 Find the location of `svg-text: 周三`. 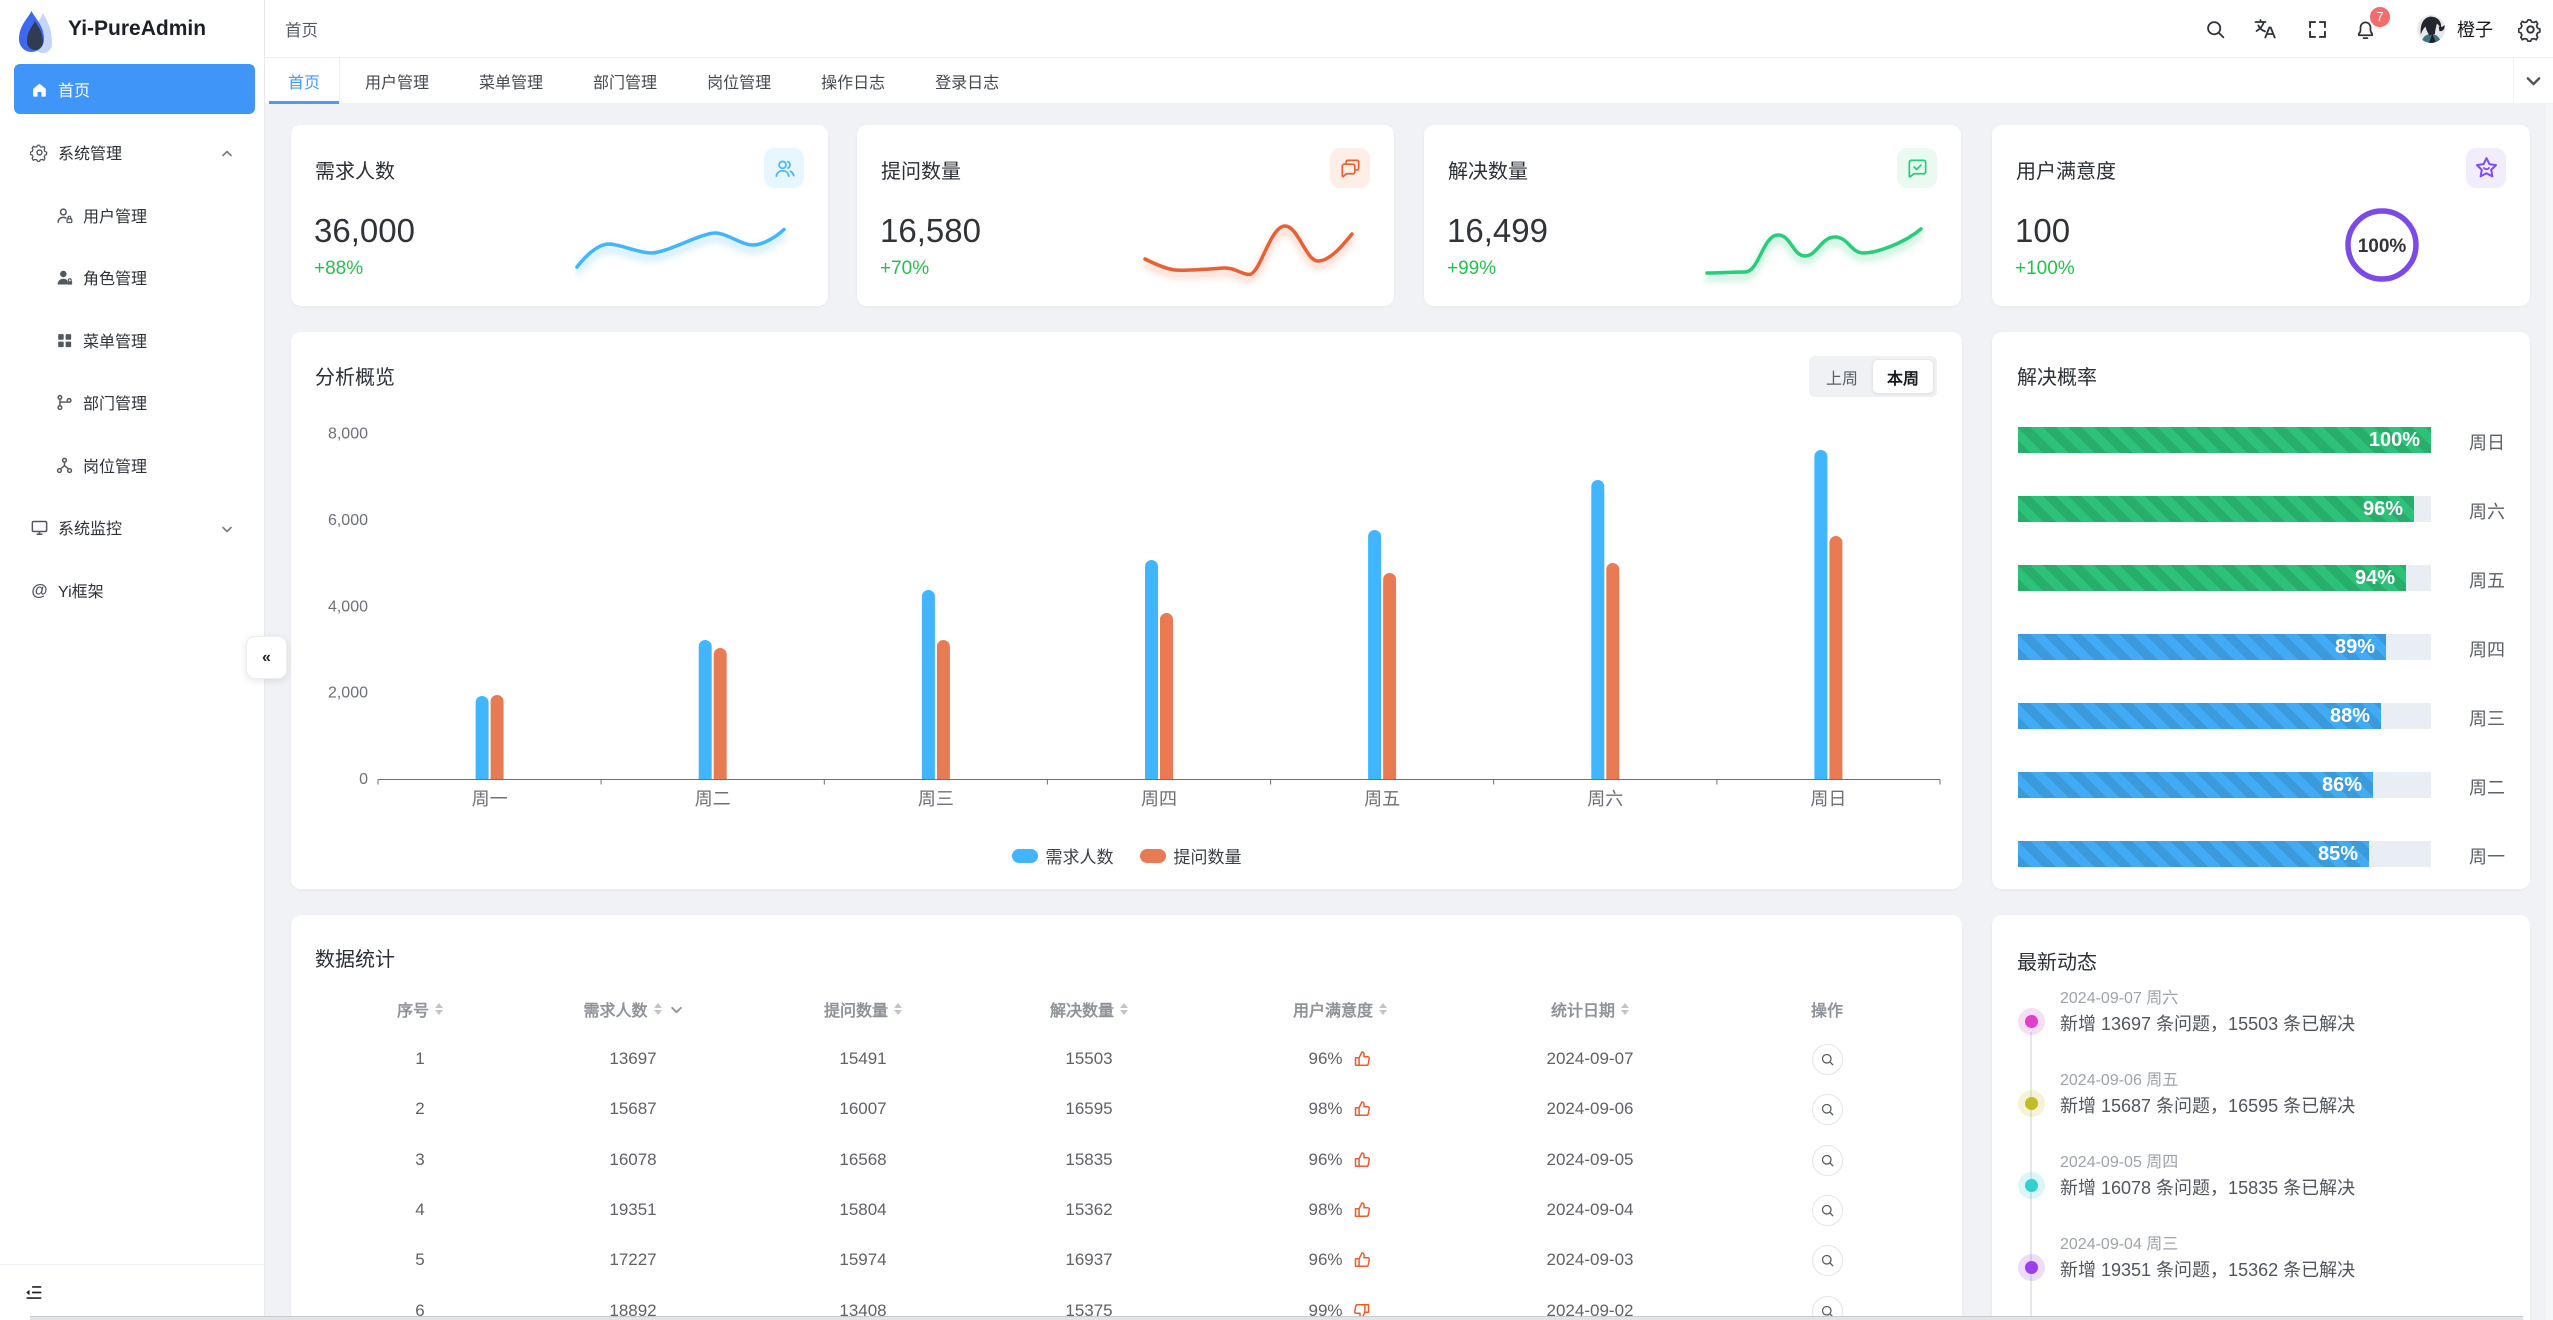

svg-text: 周三 is located at coordinates (936, 799).